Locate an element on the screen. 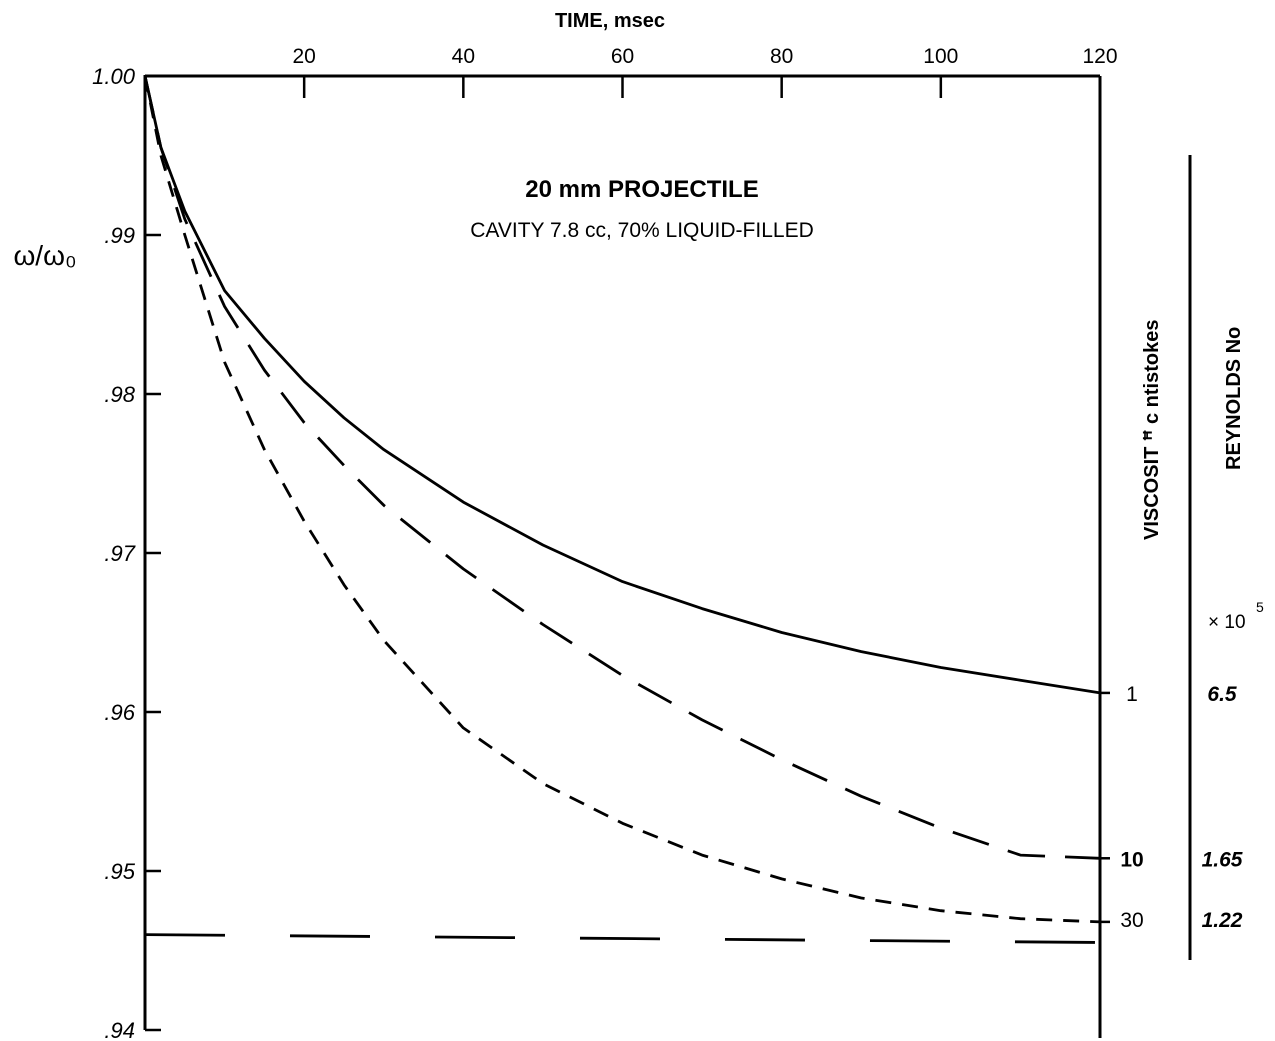 This screenshot has width=1275, height=1041. reynolds-value-label: 6.5 is located at coordinates (1222, 694).